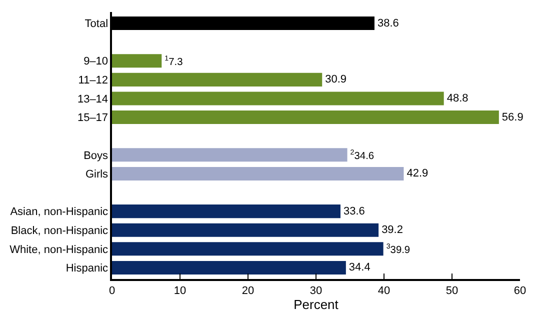 The width and height of the screenshot is (560, 320). Describe the element at coordinates (384, 290) in the screenshot. I see `x-tick-label: 40` at that location.